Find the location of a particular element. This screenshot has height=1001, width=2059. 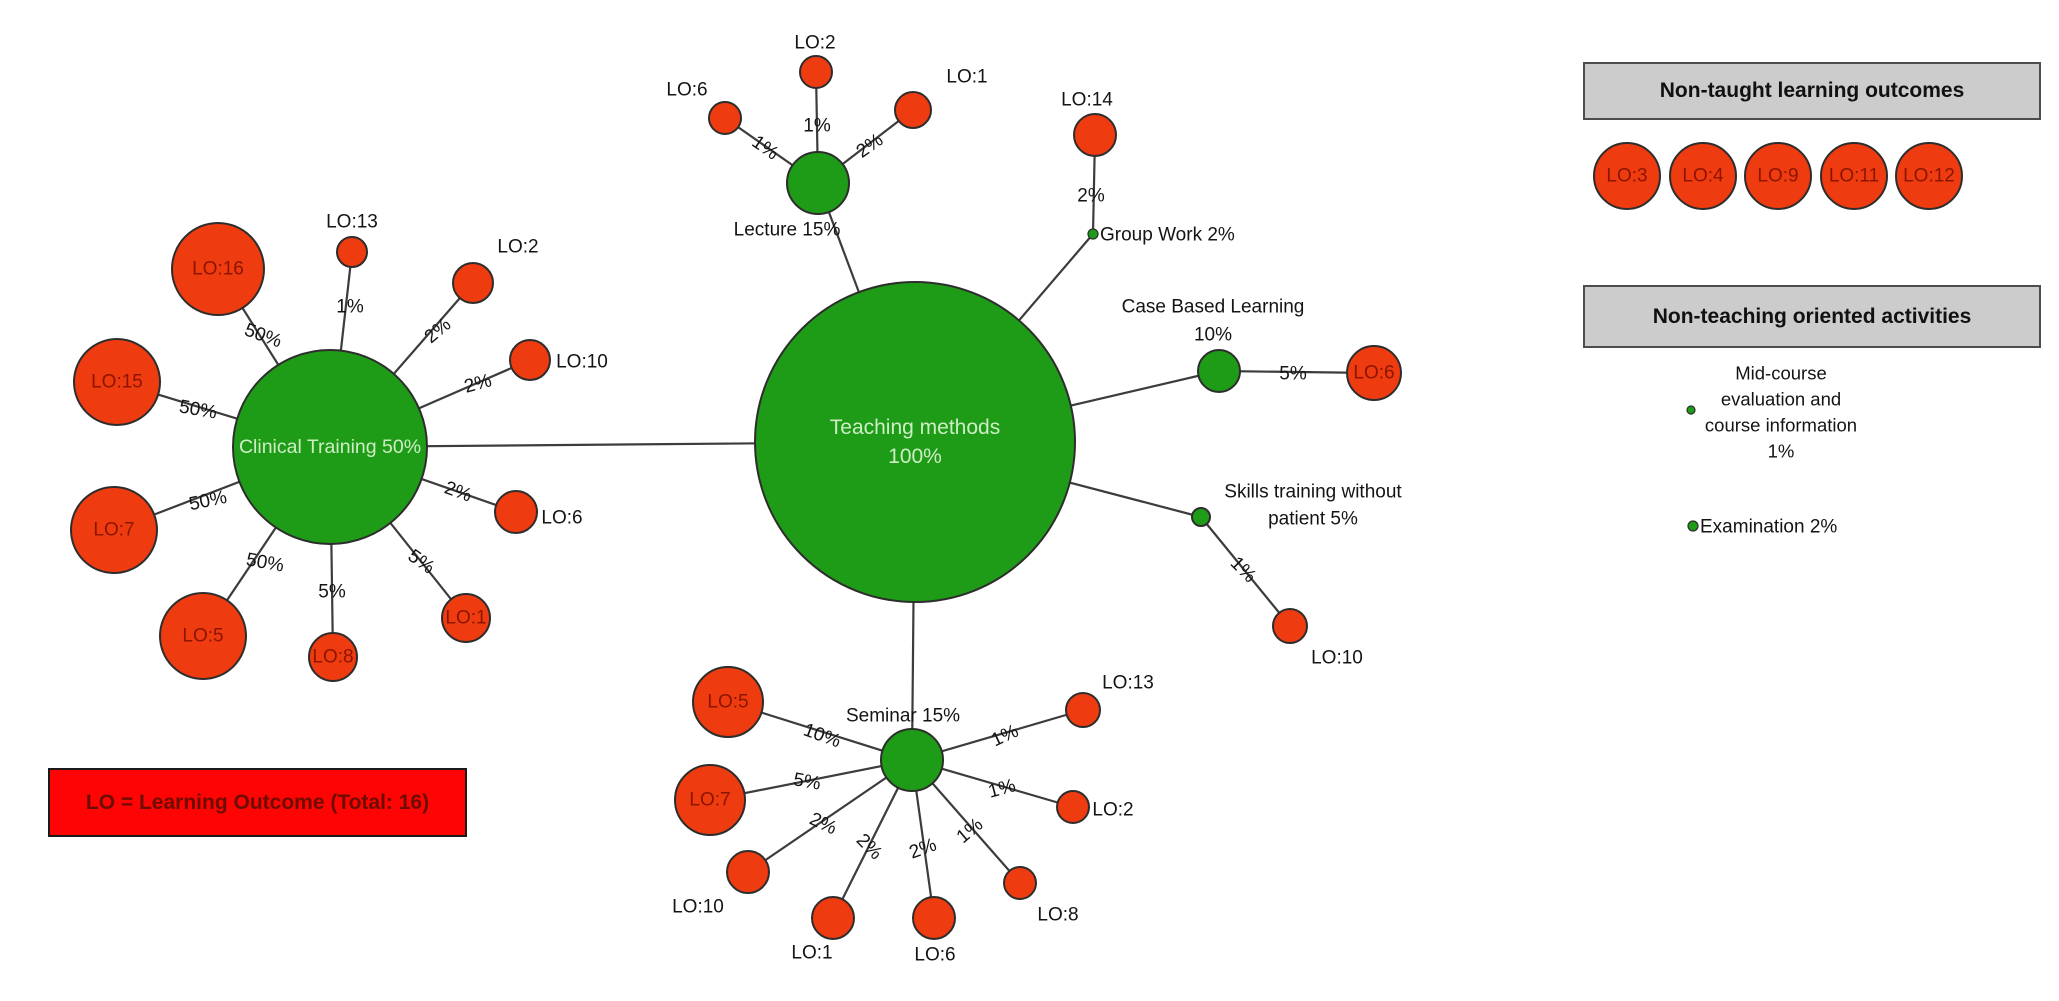

node-cli-lo5 is located at coordinates (203, 636).